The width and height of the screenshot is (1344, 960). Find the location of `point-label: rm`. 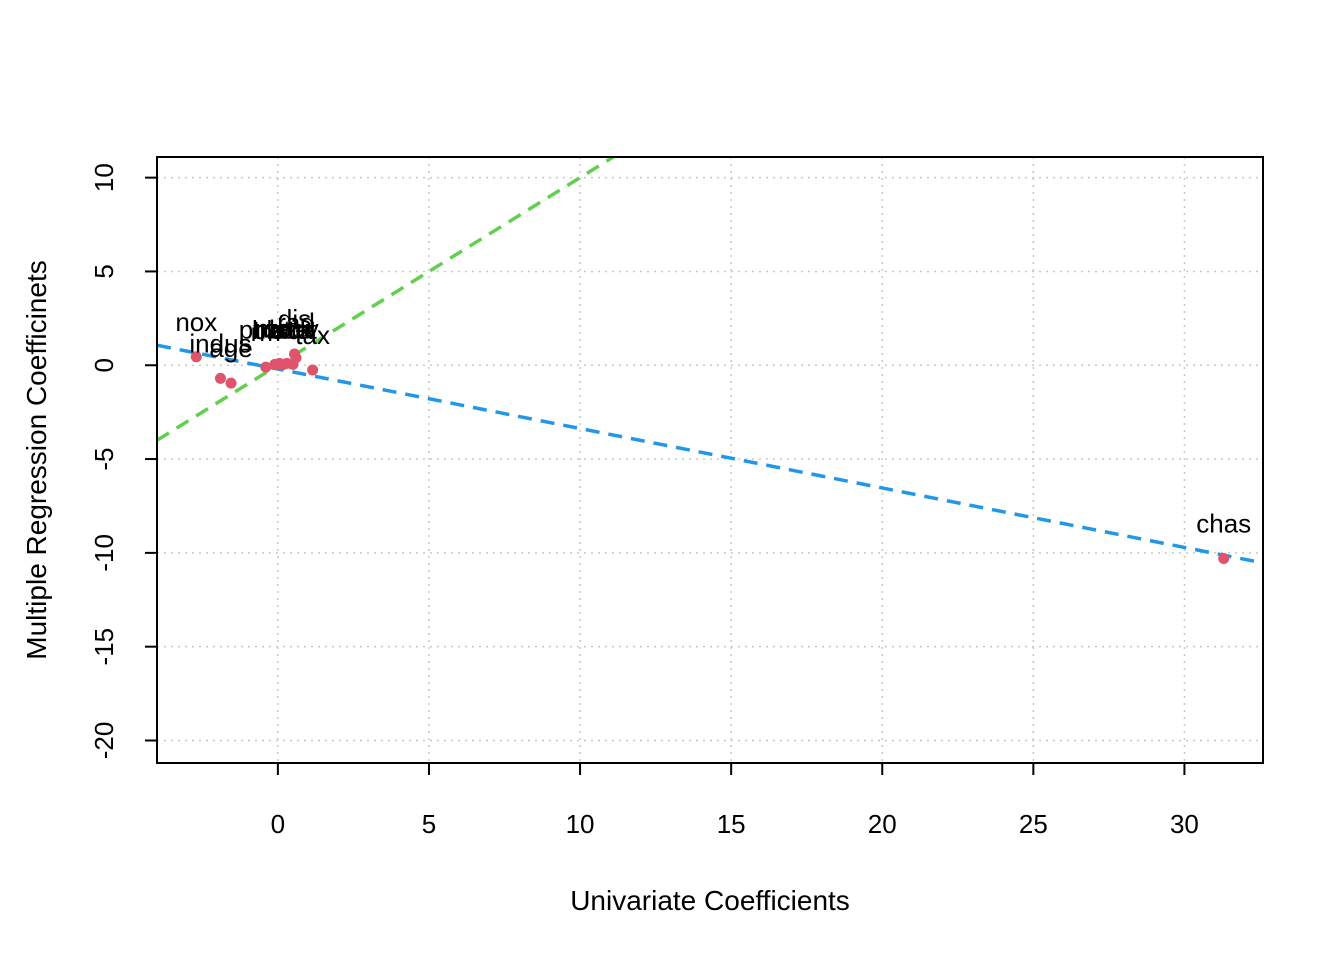

point-label: rm is located at coordinates (266, 332).